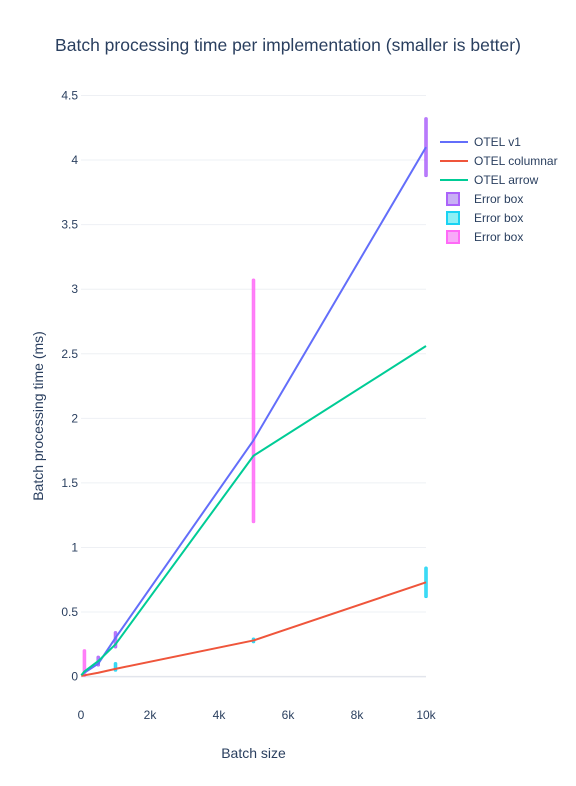 The image size is (576, 786). Describe the element at coordinates (253, 753) in the screenshot. I see `x-axis-title: Batch size` at that location.